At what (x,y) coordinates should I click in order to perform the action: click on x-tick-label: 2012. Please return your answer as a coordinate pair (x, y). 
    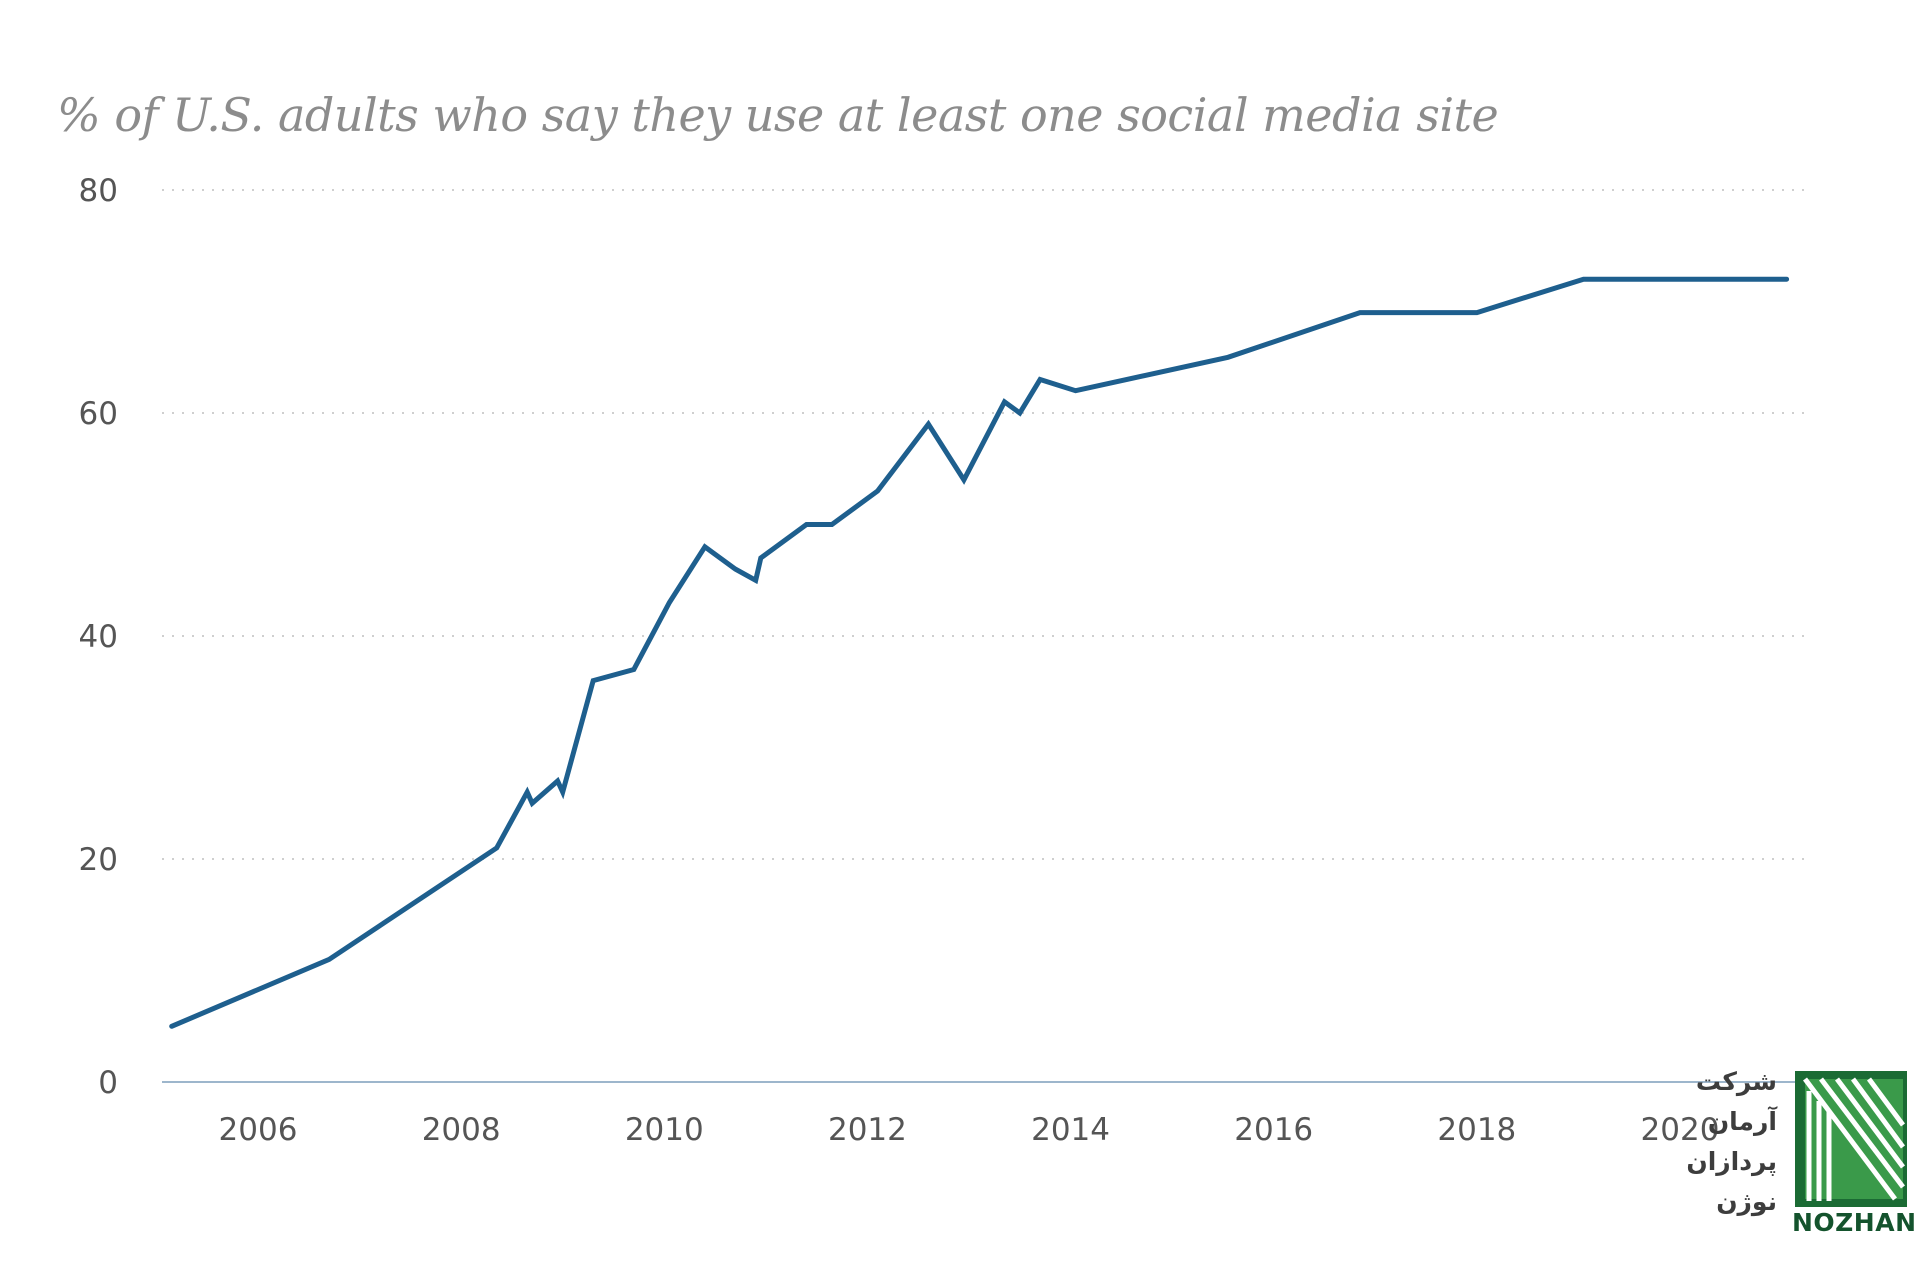
    Looking at the image, I should click on (867, 1130).